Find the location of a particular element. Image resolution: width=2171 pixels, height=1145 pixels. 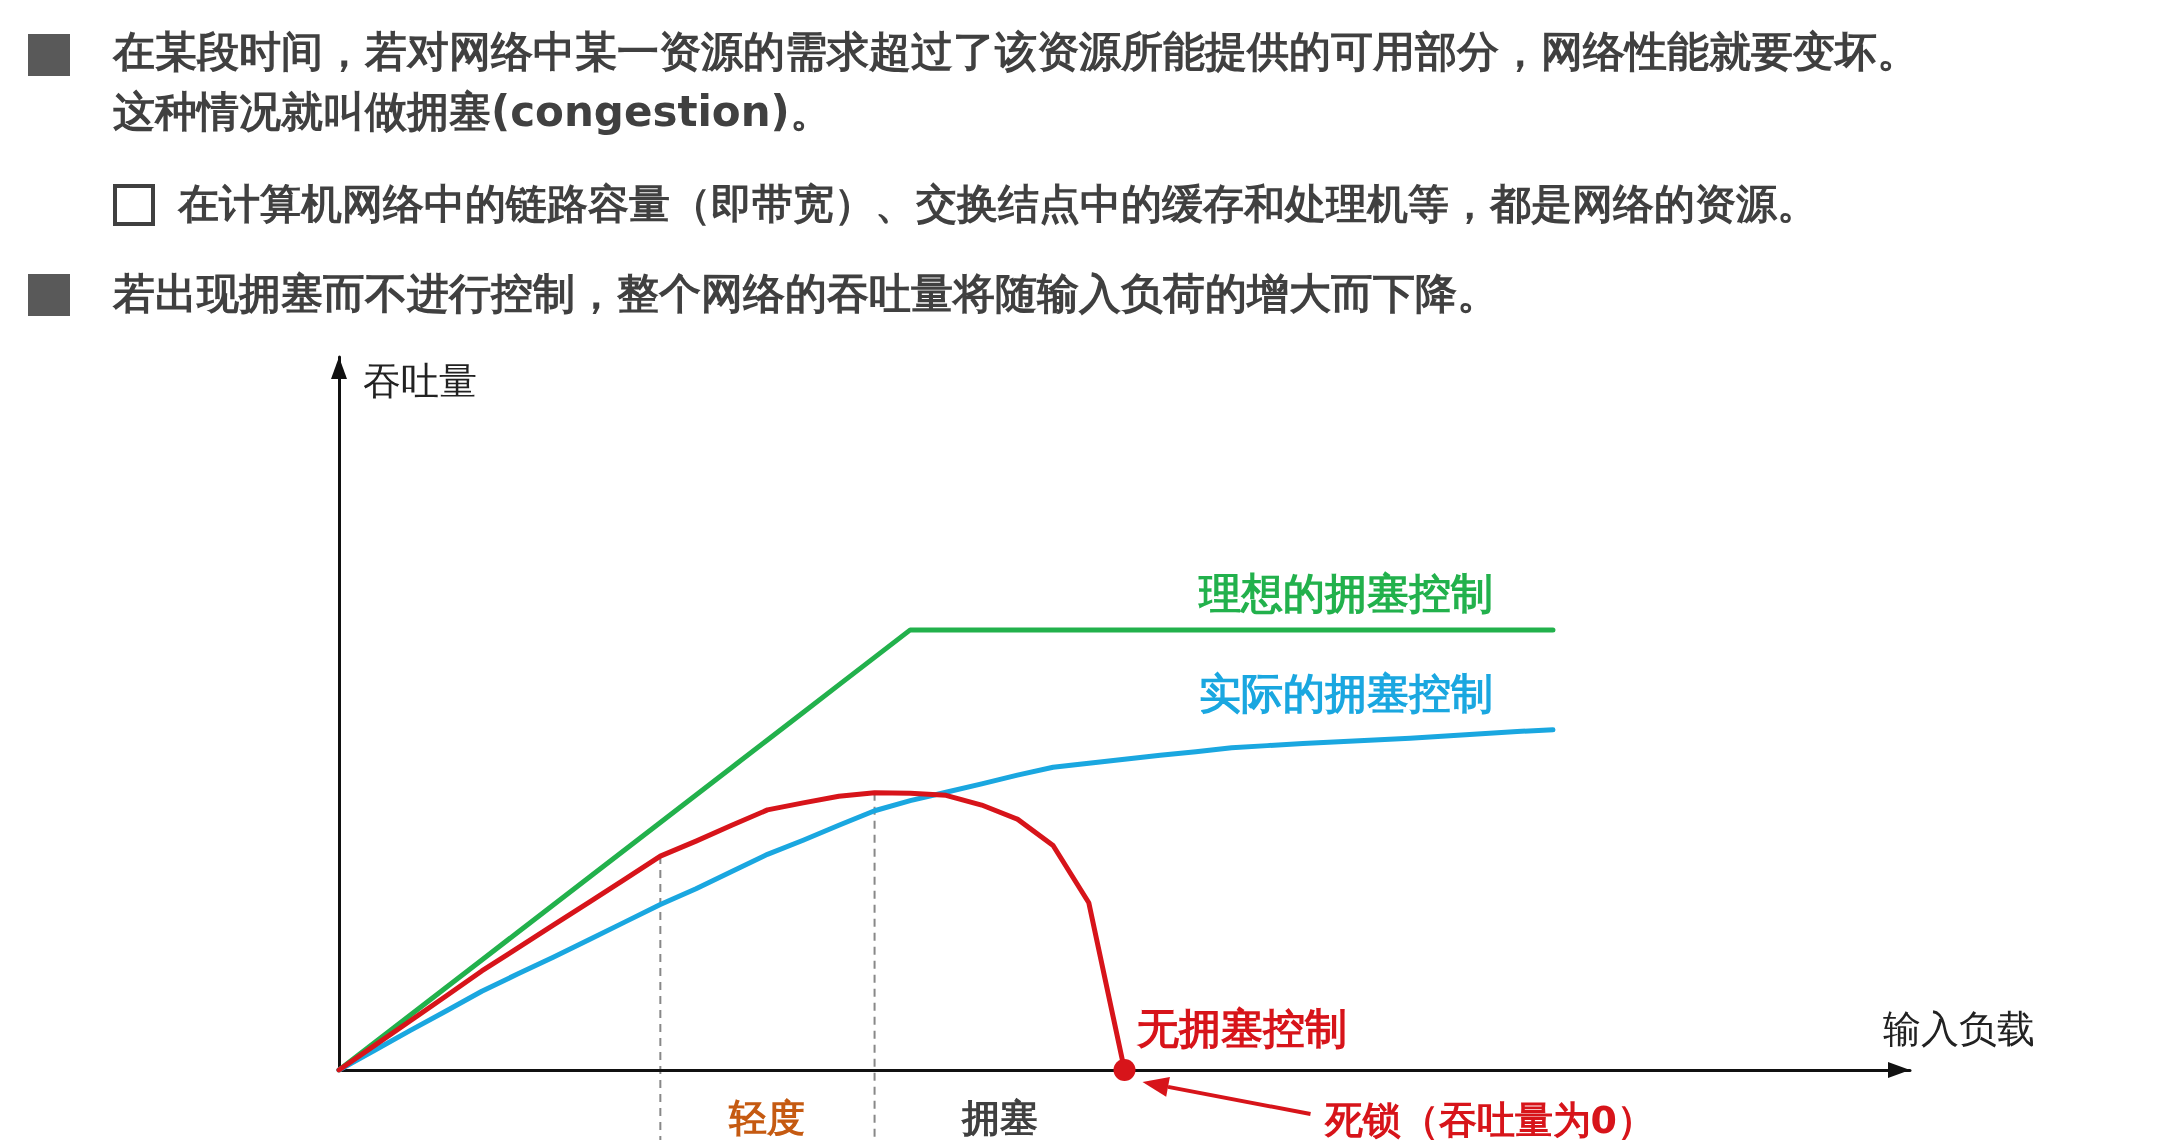

series-label: 无拥塞控制 is located at coordinates (1241, 1028).